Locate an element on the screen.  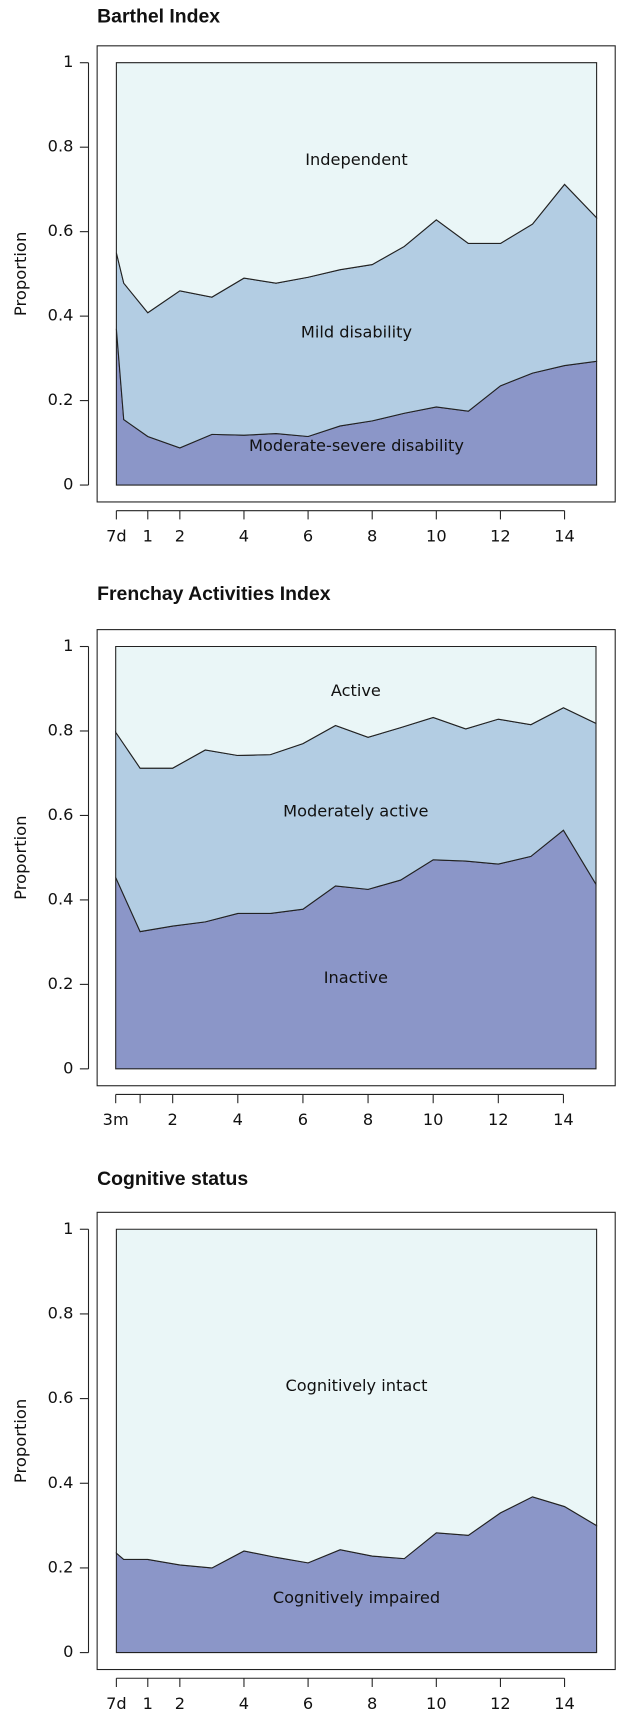
area-label: Independent is located at coordinates (356, 159).